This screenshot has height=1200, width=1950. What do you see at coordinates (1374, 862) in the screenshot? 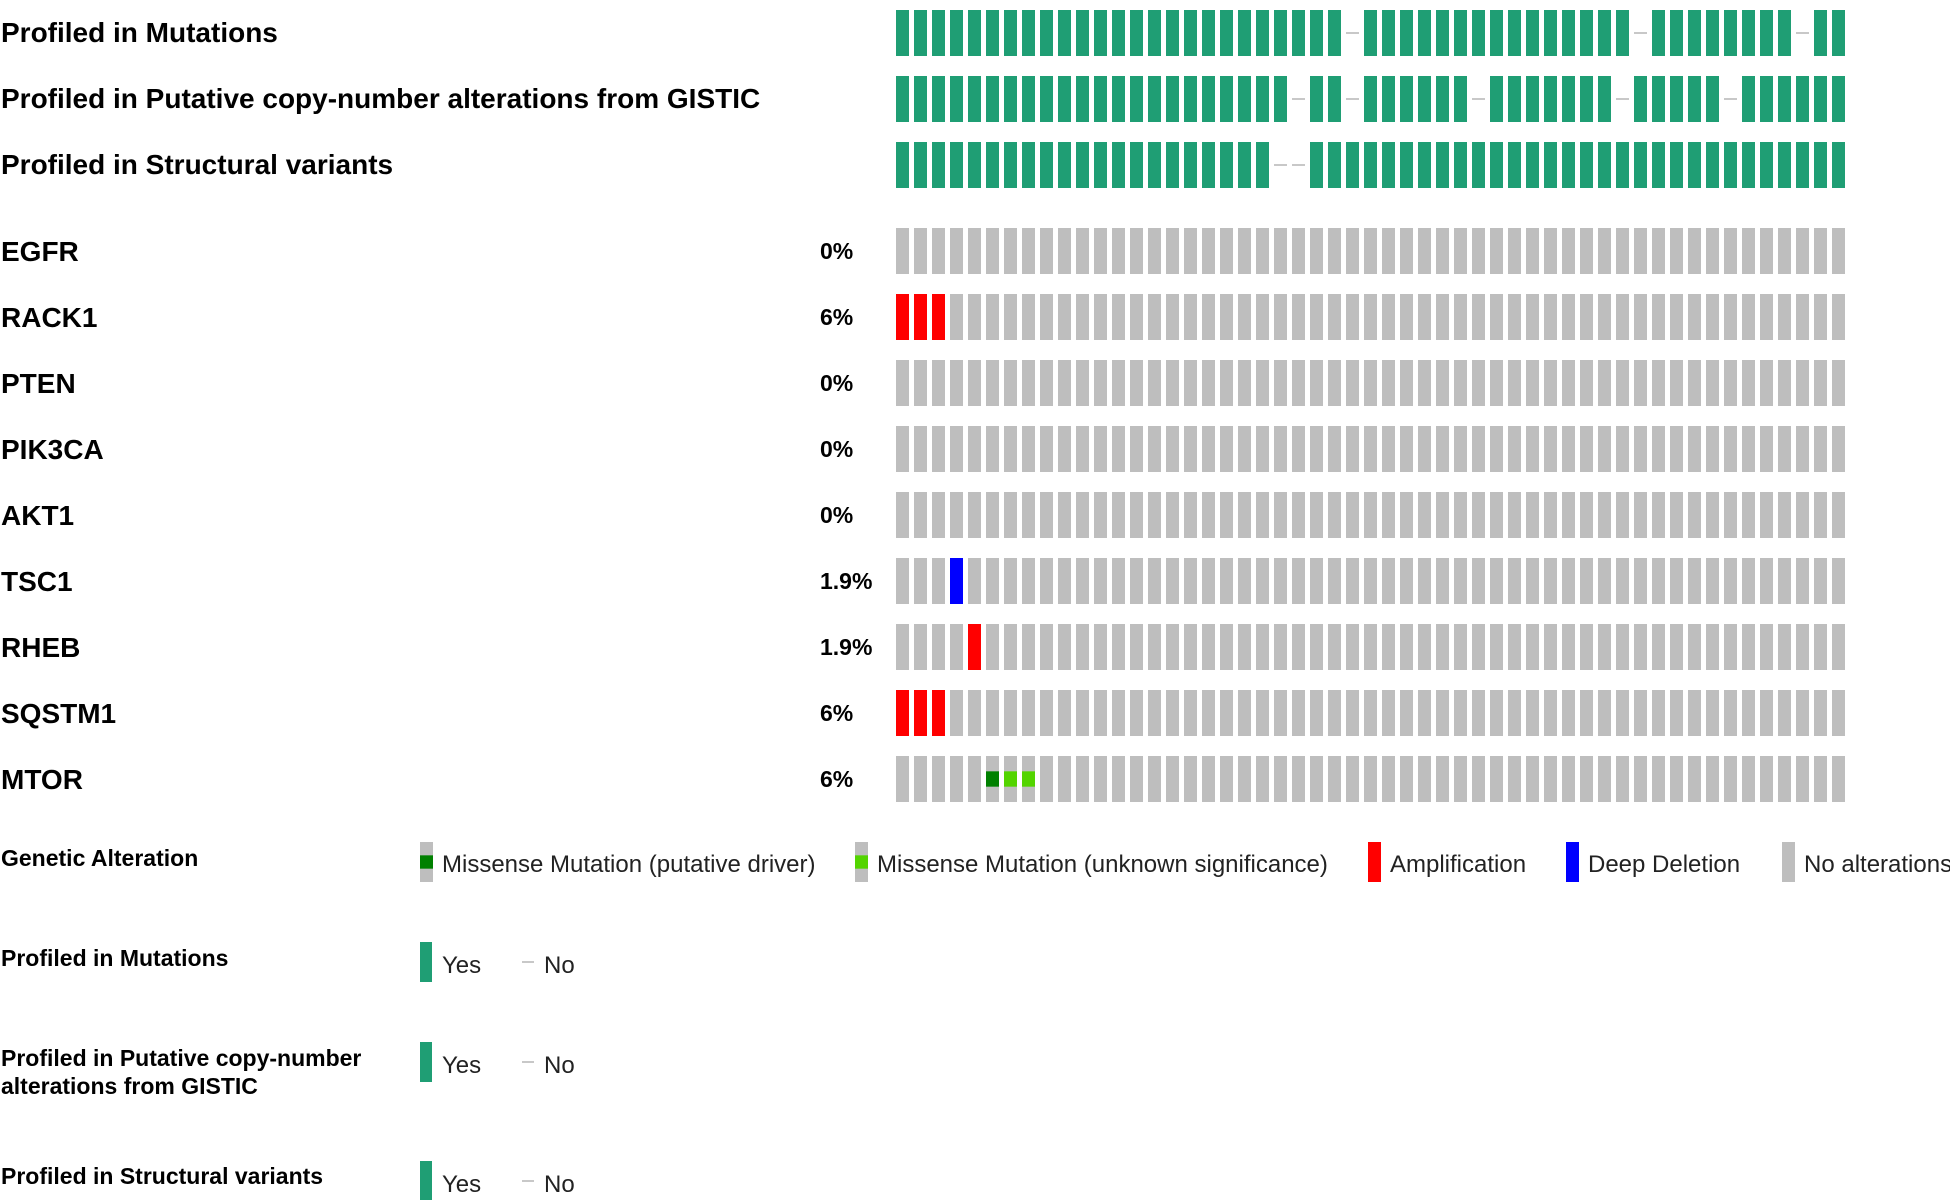
I see `legend-swatch-amplification` at bounding box center [1374, 862].